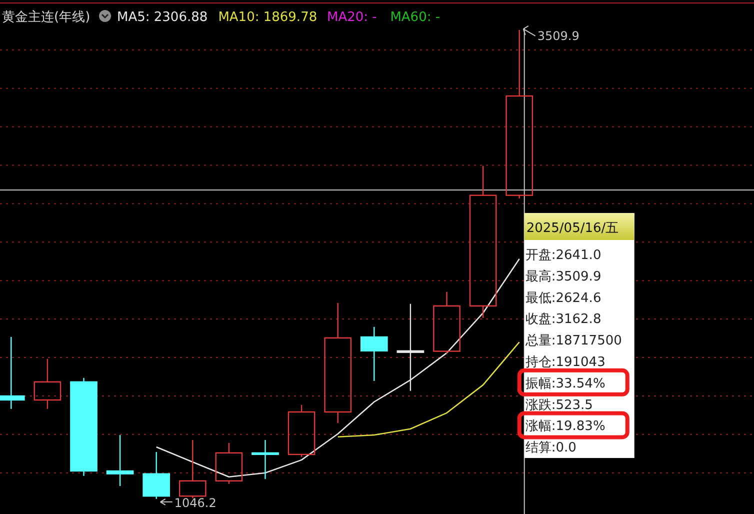  What do you see at coordinates (558, 35) in the screenshot?
I see `annotation: 3509.9` at bounding box center [558, 35].